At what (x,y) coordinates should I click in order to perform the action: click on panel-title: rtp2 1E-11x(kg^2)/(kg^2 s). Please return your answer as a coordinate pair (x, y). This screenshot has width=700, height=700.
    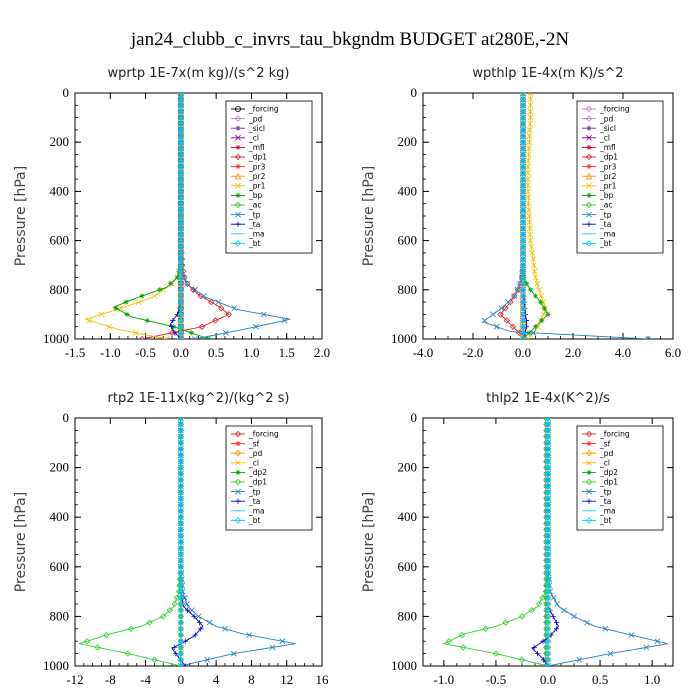
    Looking at the image, I should click on (199, 398).